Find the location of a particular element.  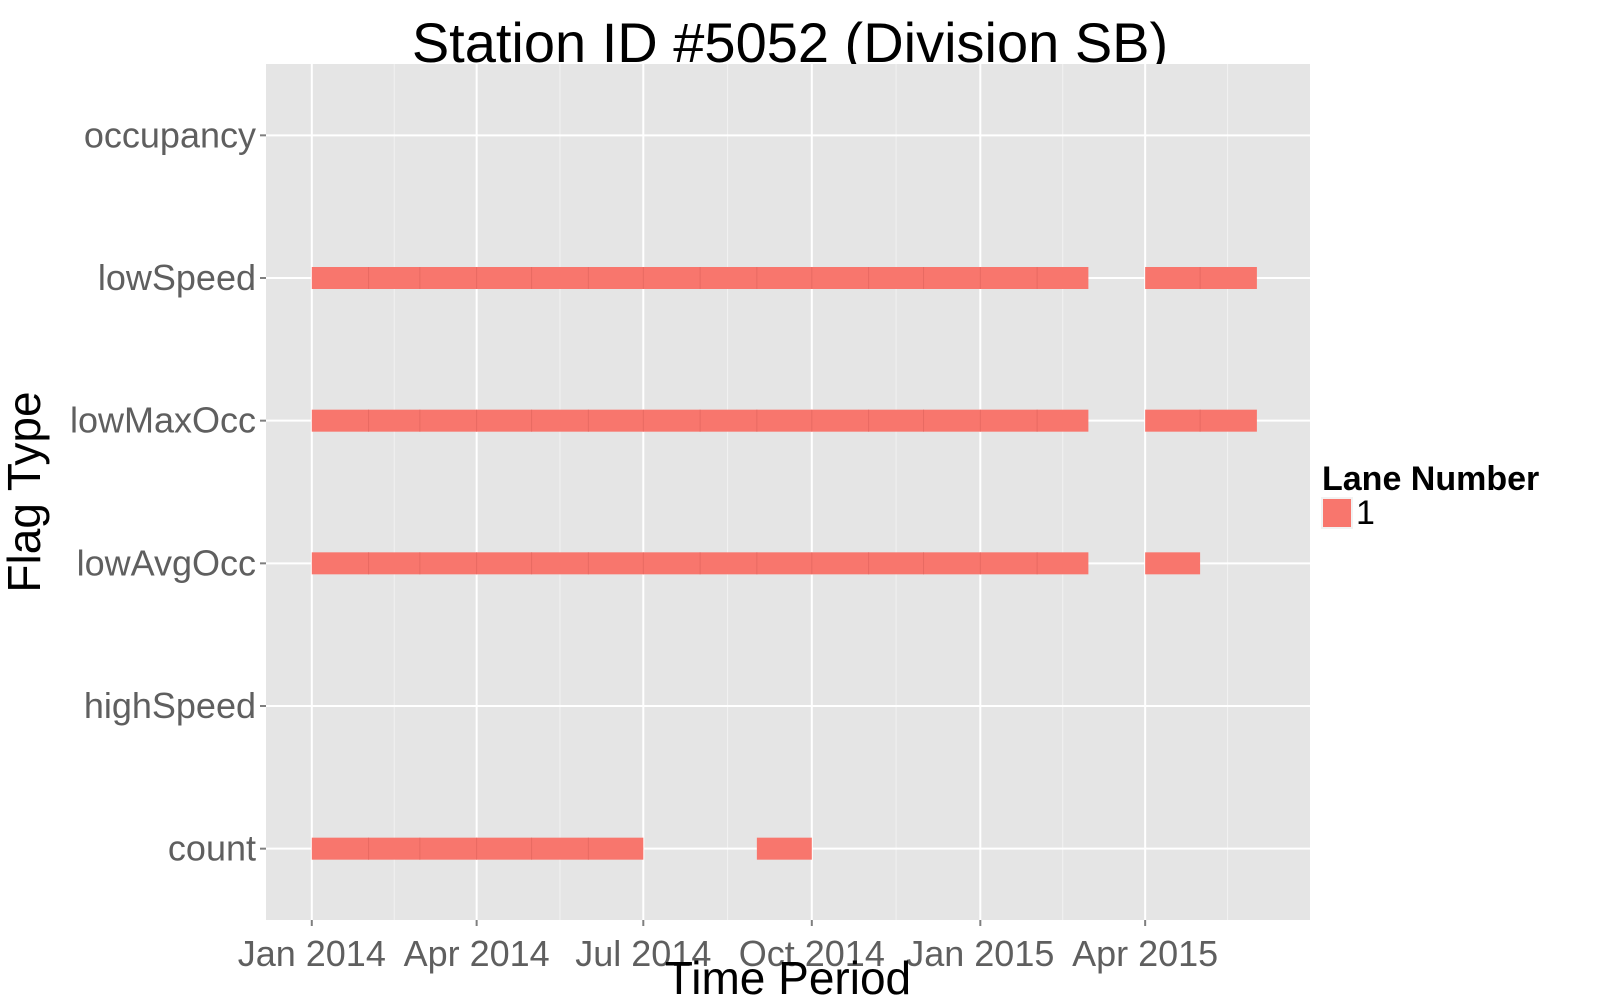

y-axis-title: Flag Type is located at coordinates (25, 491).